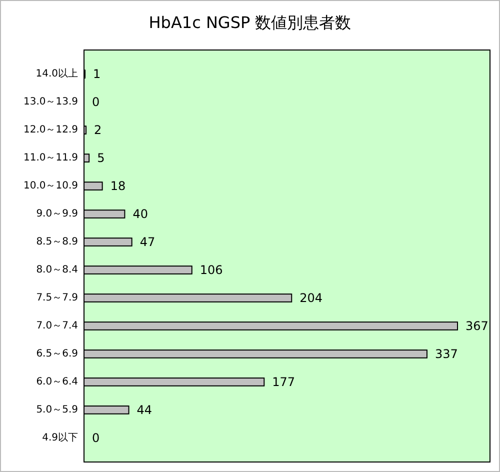 The height and width of the screenshot is (472, 500). What do you see at coordinates (57, 326) in the screenshot?
I see `y-tick-label: 7.0～7.4` at bounding box center [57, 326].